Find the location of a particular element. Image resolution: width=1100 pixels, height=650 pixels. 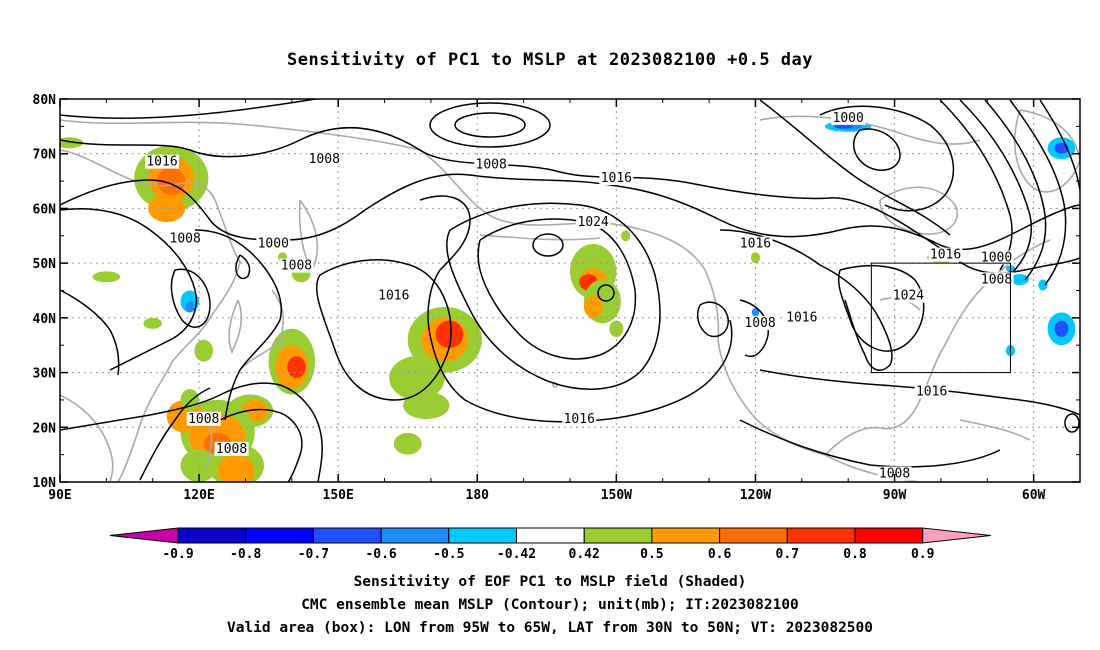

coast-aleutians is located at coordinates (540, 237).